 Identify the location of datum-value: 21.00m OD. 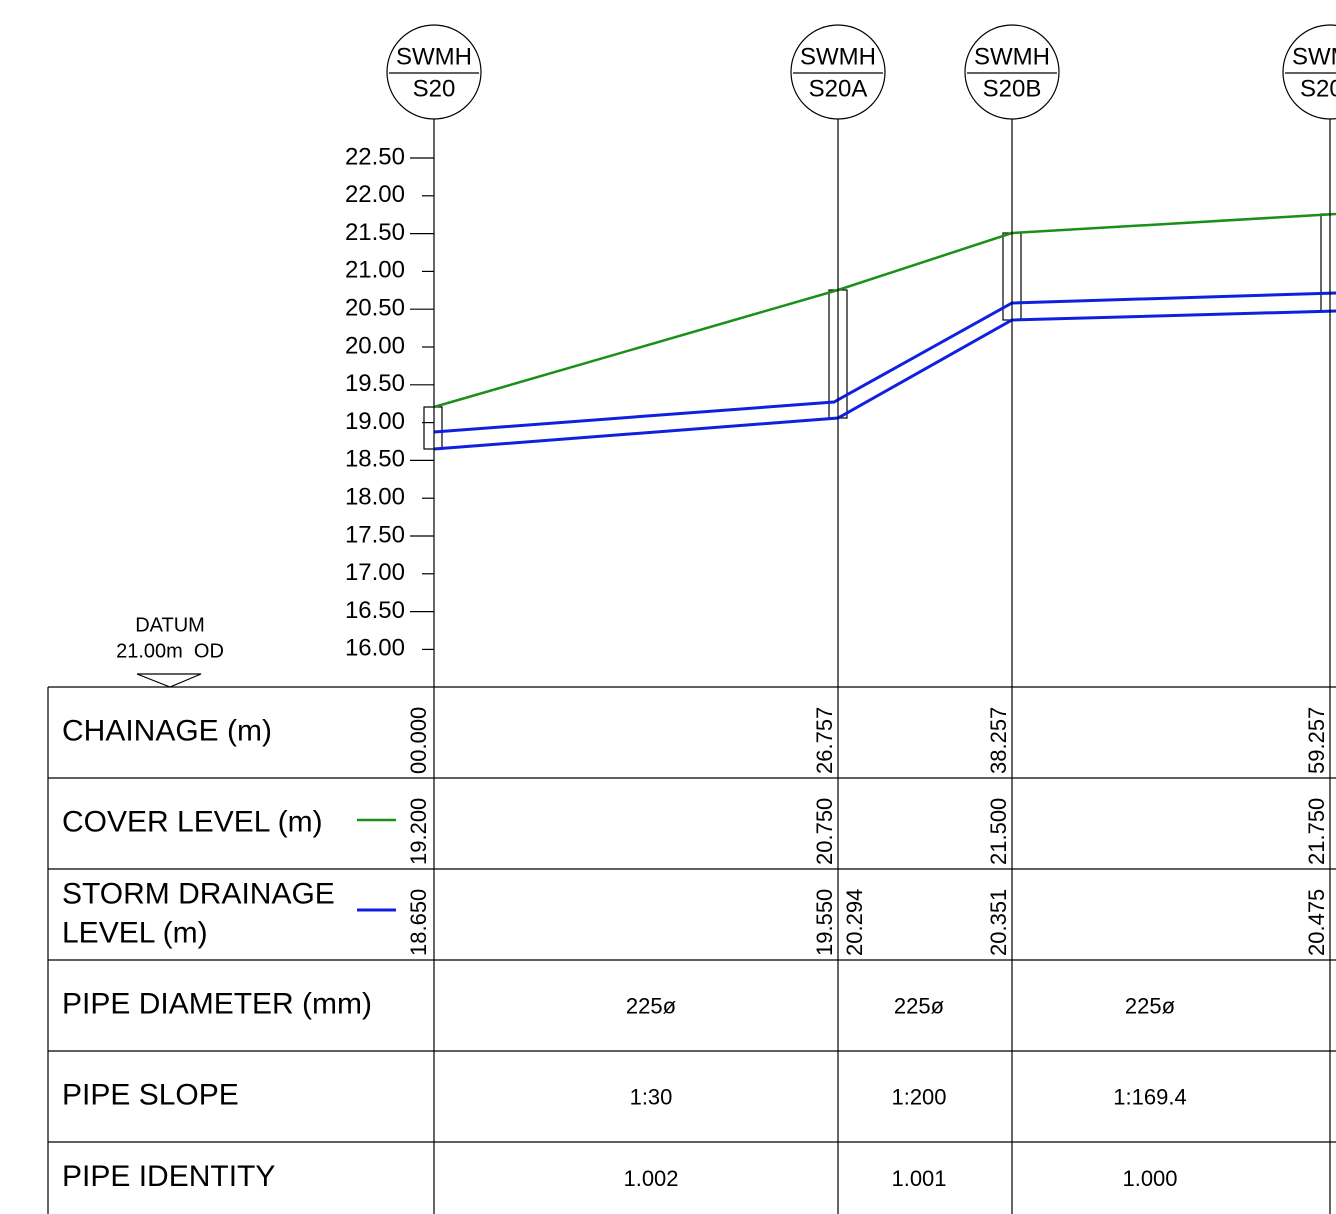
(170, 651).